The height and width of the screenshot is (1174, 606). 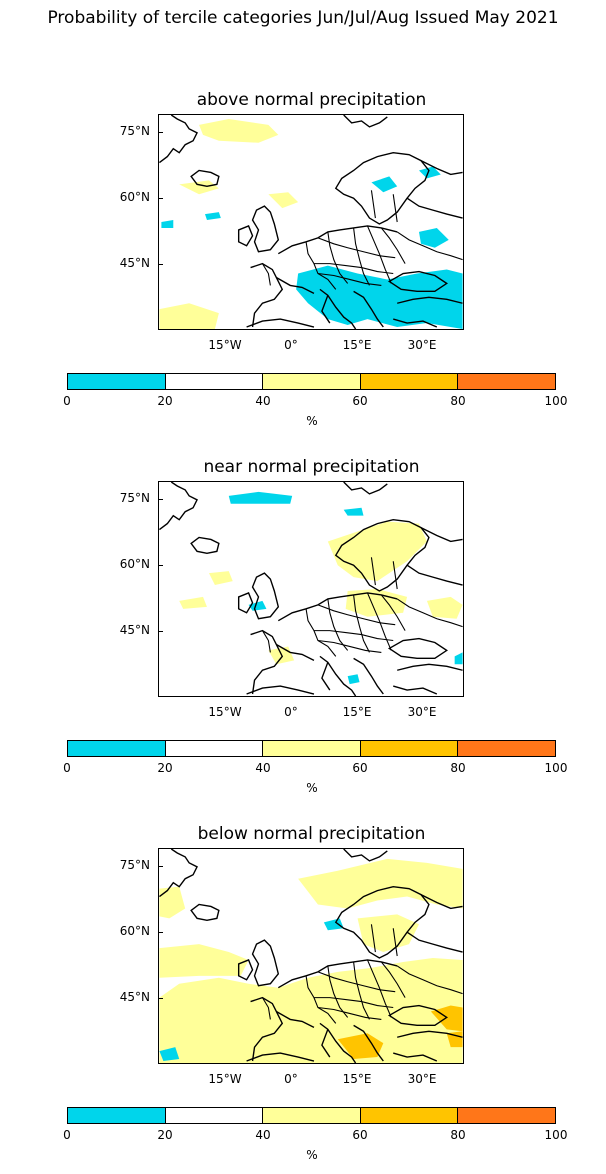 I want to click on latitude-label: 75°N, so click(x=134, y=498).